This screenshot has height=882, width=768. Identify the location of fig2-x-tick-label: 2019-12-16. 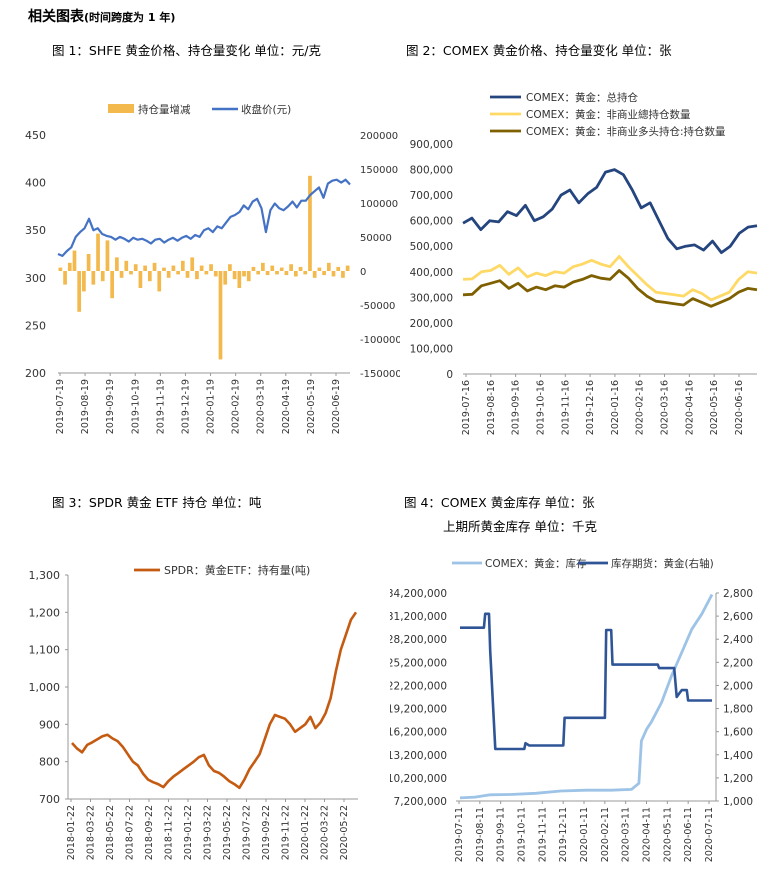
(590, 407).